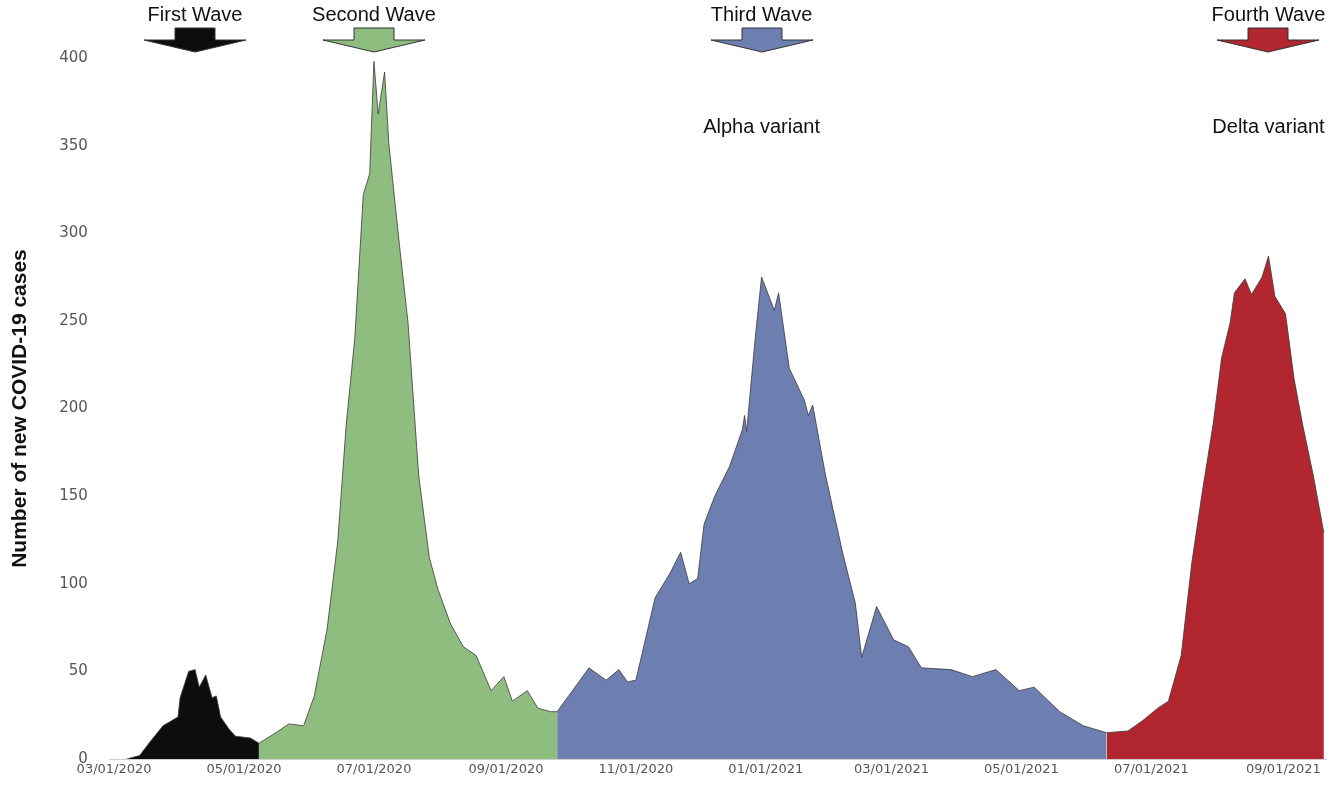 Image resolution: width=1336 pixels, height=790 pixels. What do you see at coordinates (73, 232) in the screenshot?
I see `y-tick-label: 300` at bounding box center [73, 232].